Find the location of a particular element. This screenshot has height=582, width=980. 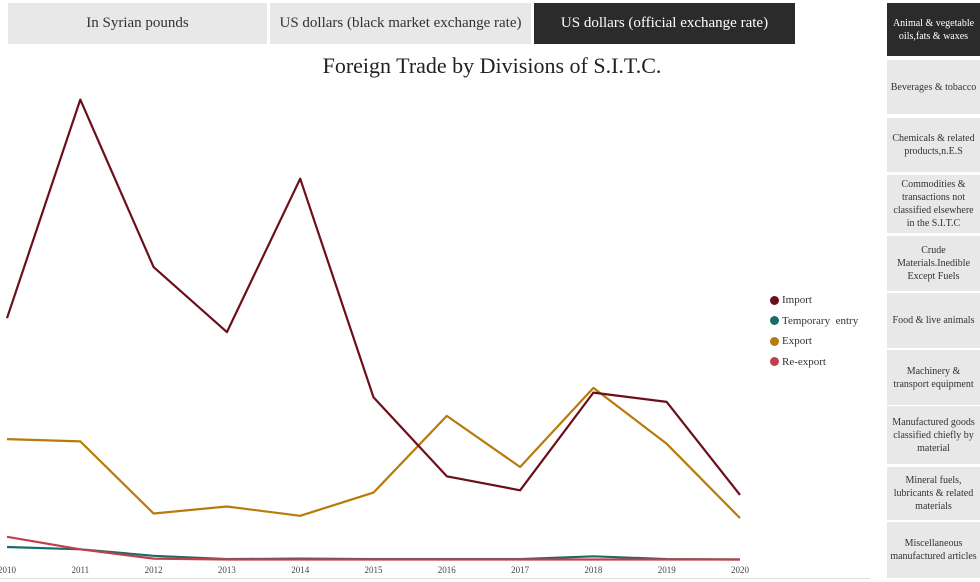

legend-label-re-export: Re-export is located at coordinates (804, 361).